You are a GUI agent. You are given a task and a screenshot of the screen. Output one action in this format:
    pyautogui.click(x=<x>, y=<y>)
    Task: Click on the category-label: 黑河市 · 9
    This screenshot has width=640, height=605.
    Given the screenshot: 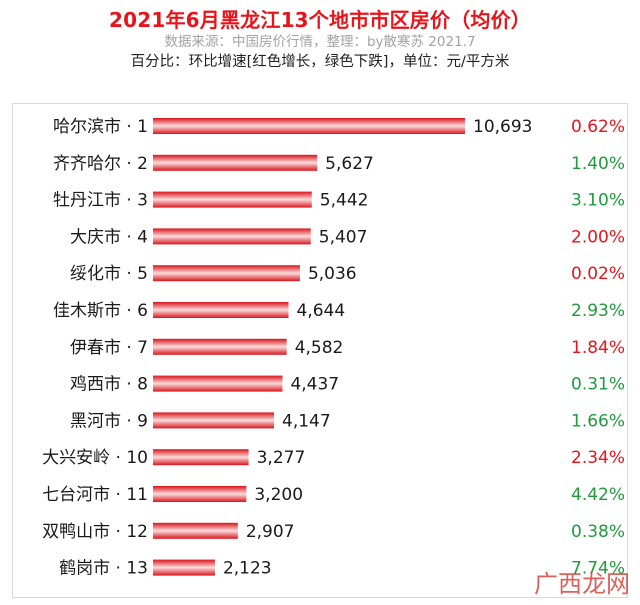 What is the action you would take?
    pyautogui.click(x=109, y=421)
    